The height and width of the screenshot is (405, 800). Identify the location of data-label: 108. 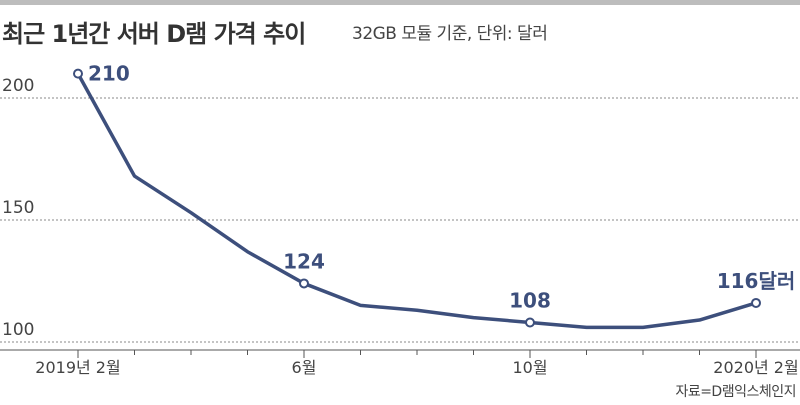
(530, 300).